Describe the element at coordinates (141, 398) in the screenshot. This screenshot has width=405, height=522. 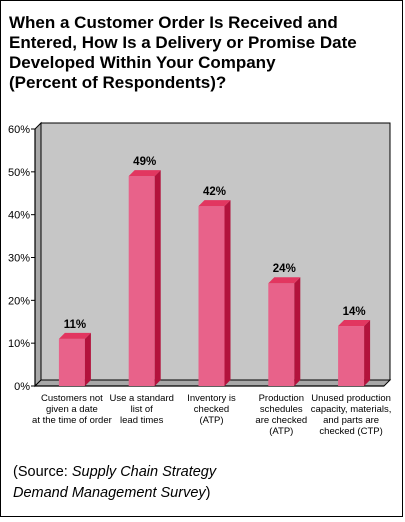
I see `category-label: Use a standard` at that location.